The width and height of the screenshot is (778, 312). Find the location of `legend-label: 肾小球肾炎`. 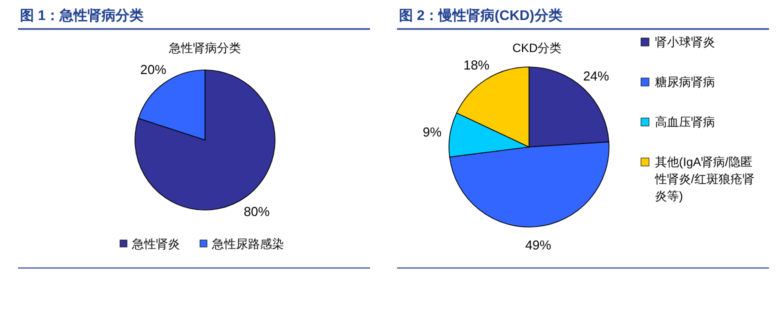

legend-label: 肾小球肾炎 is located at coordinates (685, 42).